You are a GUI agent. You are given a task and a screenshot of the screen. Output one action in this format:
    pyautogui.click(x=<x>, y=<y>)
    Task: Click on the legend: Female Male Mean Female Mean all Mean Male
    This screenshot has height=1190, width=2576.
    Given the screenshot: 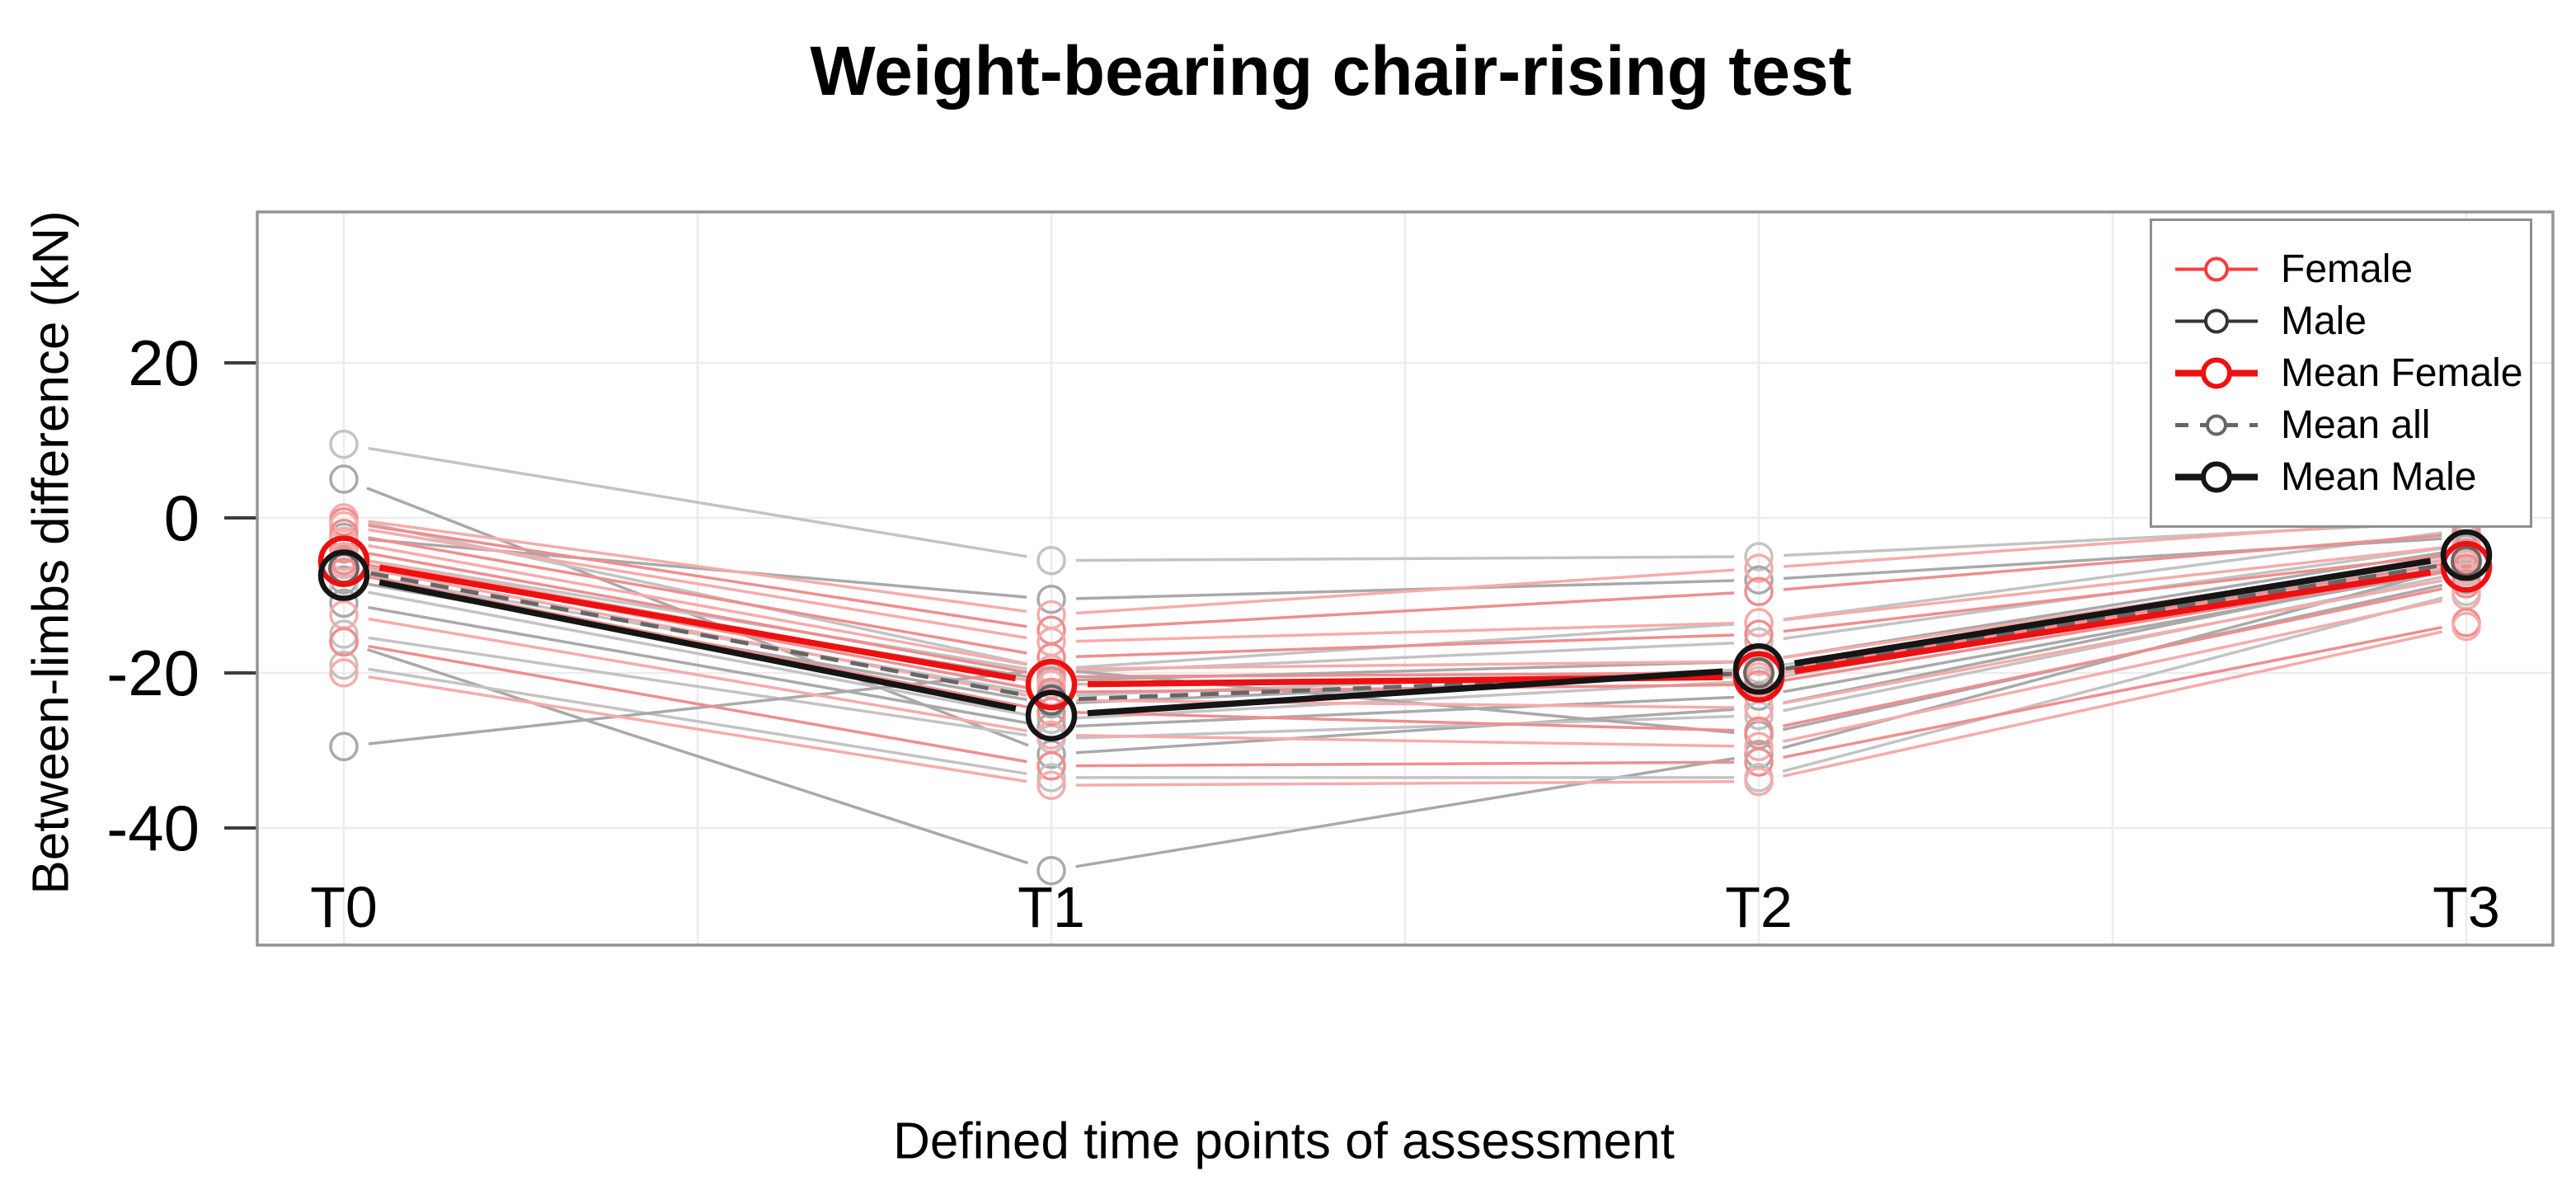 What is the action you would take?
    pyautogui.click(x=2341, y=373)
    